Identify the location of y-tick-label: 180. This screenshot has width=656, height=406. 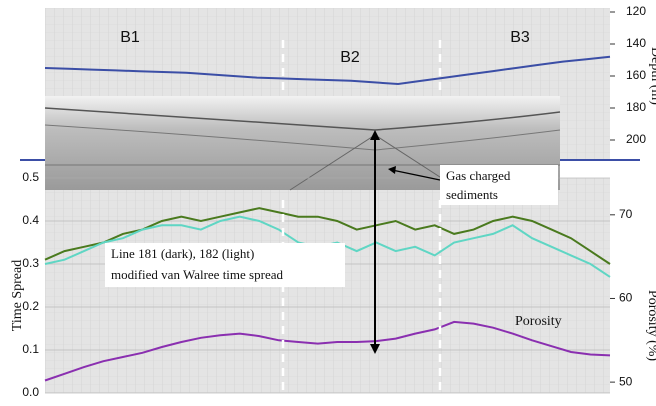
(636, 107).